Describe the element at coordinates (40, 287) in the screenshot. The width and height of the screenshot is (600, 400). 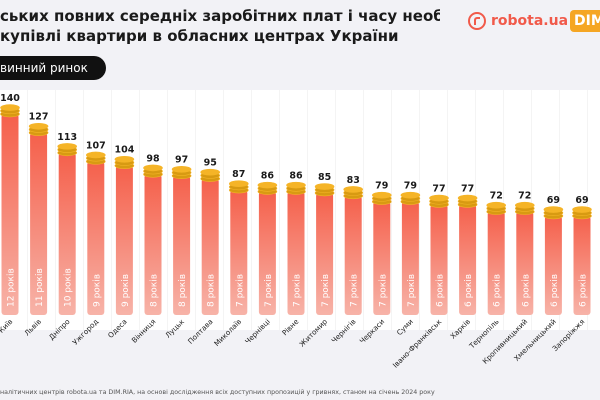
I see `bar-years-label: 11 років` at that location.